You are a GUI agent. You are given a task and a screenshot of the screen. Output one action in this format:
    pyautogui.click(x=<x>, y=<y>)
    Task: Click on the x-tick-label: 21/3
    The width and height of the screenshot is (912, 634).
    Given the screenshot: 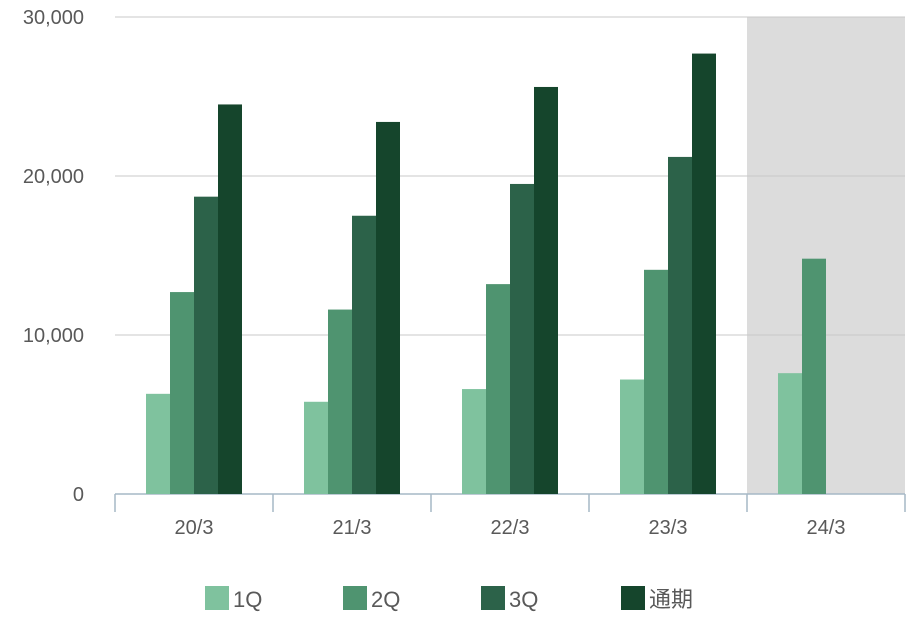 What is the action you would take?
    pyautogui.click(x=352, y=528)
    